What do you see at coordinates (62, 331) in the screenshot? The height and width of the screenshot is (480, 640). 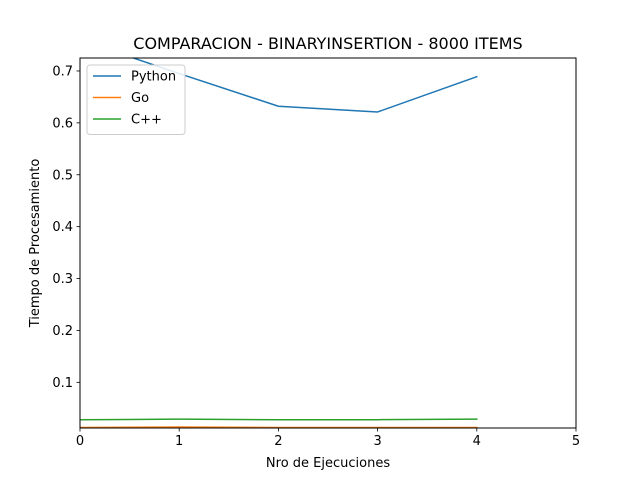 I see `y-tick-label: 0.2` at bounding box center [62, 331].